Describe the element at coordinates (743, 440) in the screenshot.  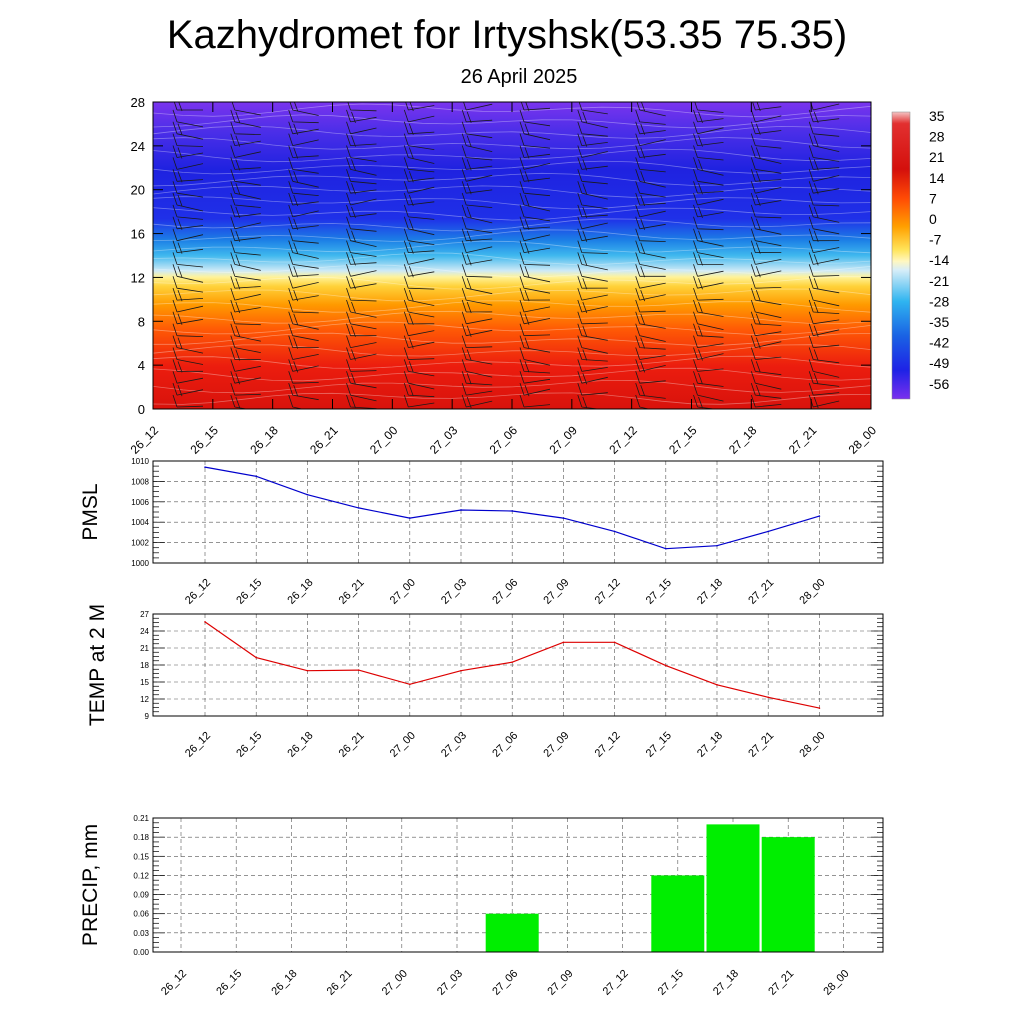
I see `section-xtick-label: 27_18` at that location.